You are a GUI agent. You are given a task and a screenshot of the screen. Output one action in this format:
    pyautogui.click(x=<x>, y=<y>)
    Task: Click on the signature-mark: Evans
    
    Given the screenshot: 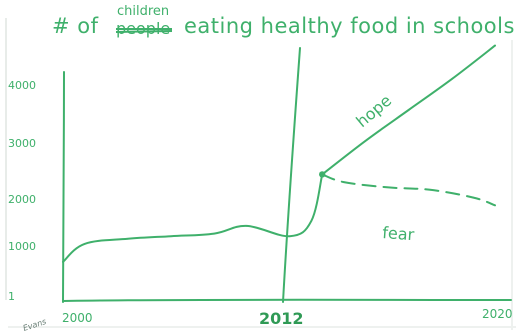 What is the action you would take?
    pyautogui.click(x=35, y=325)
    